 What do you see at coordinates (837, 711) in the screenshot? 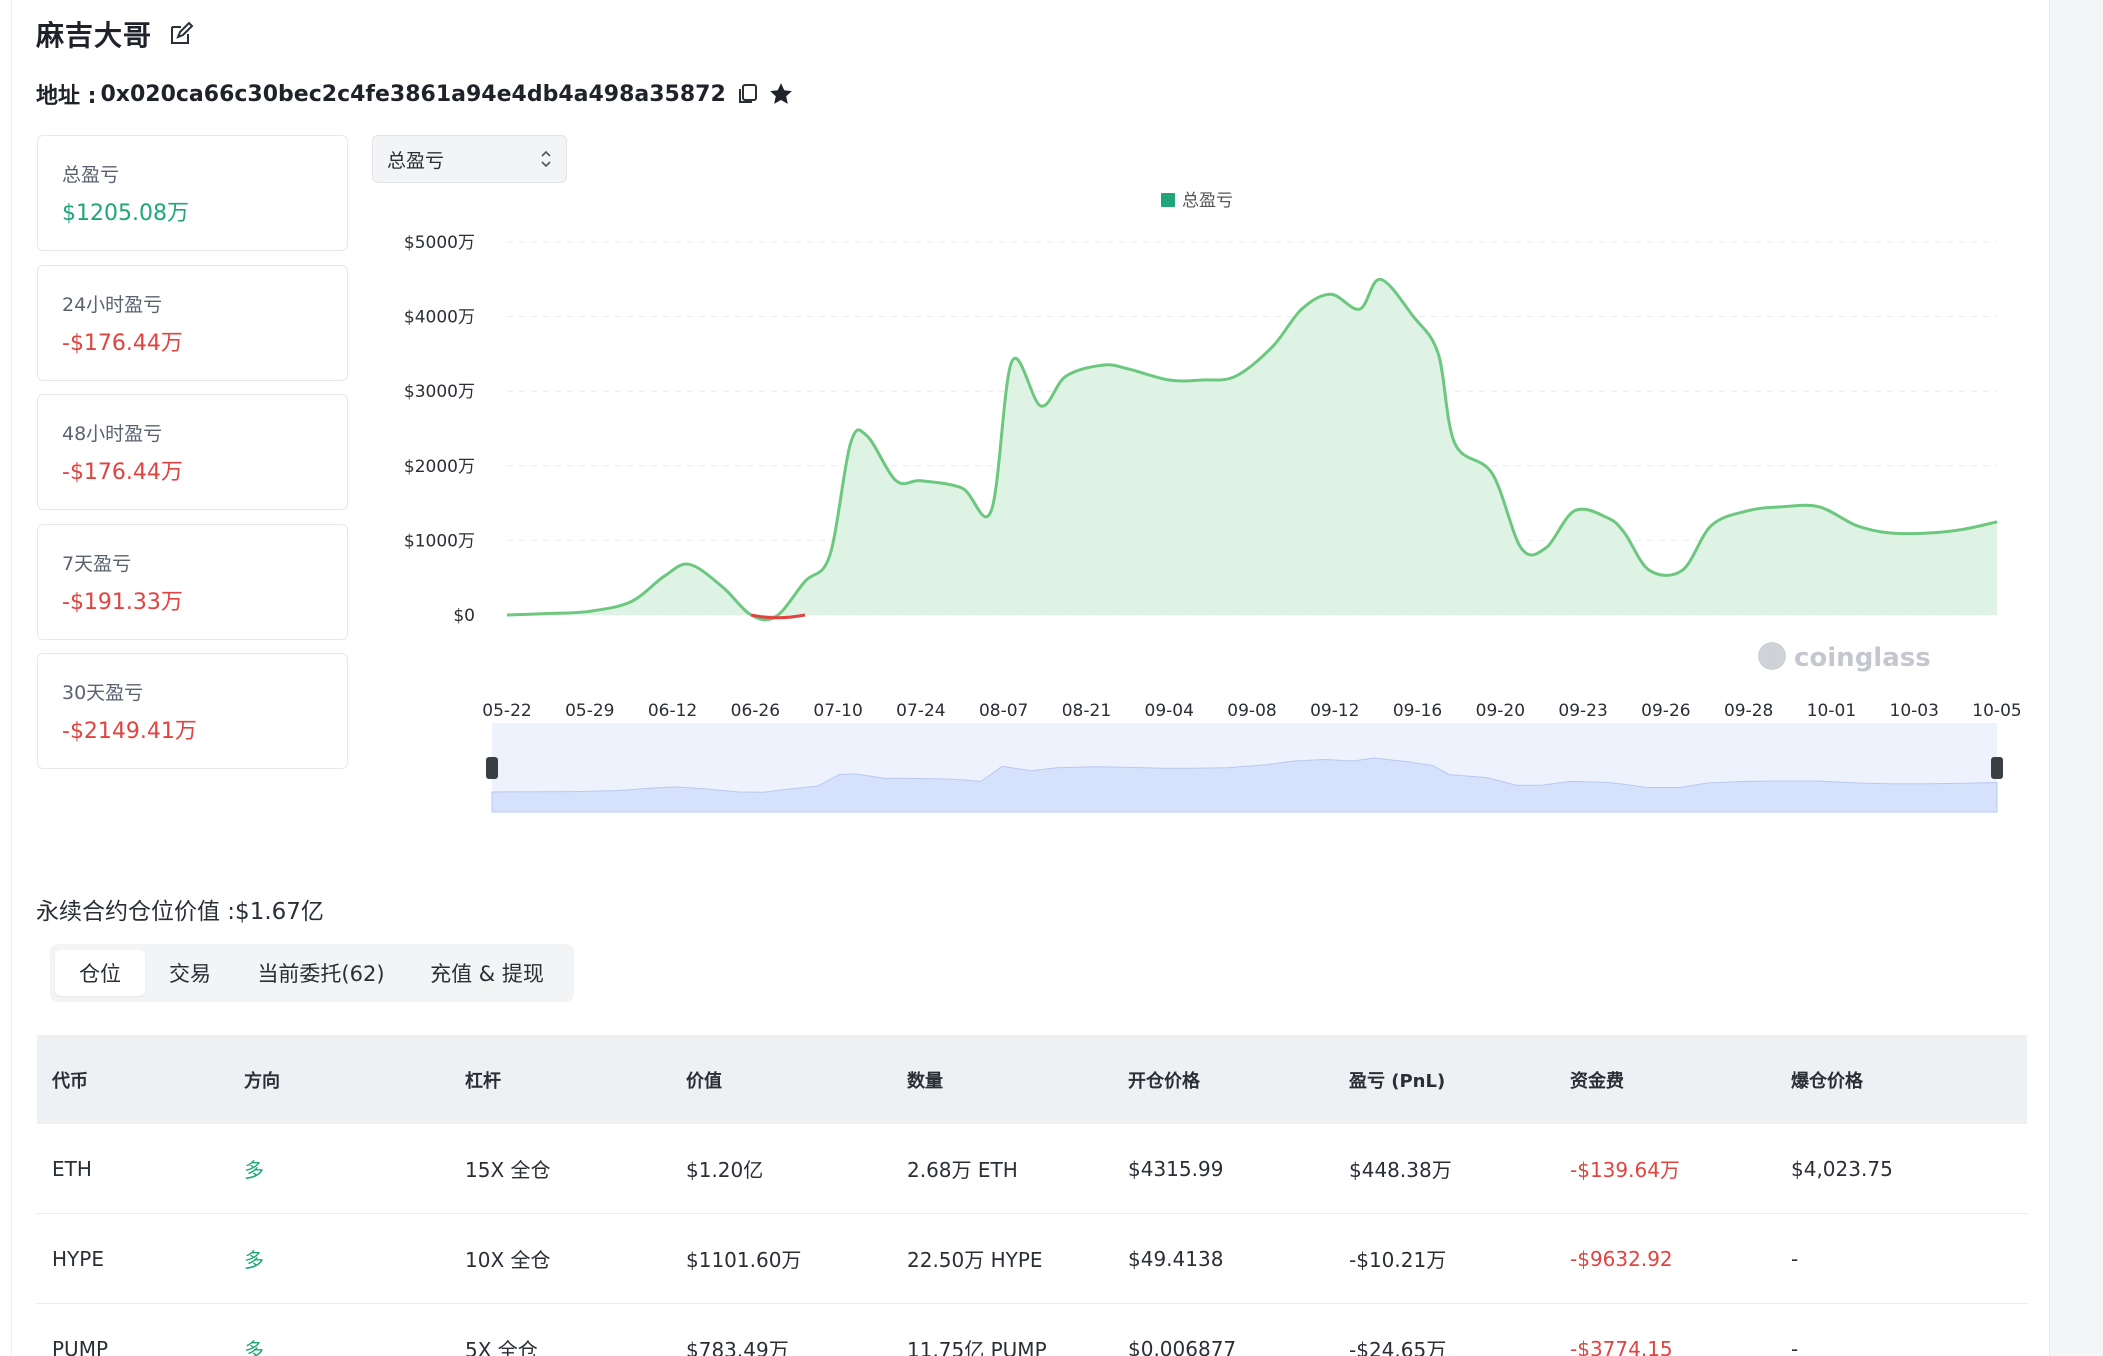
I see `x-tick-label: 07-10` at bounding box center [837, 711].